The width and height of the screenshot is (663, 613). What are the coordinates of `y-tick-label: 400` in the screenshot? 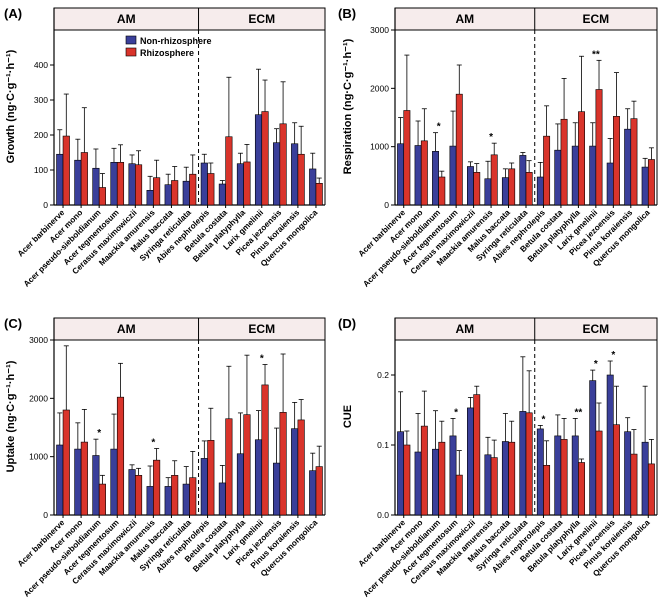 It's located at (41, 65).